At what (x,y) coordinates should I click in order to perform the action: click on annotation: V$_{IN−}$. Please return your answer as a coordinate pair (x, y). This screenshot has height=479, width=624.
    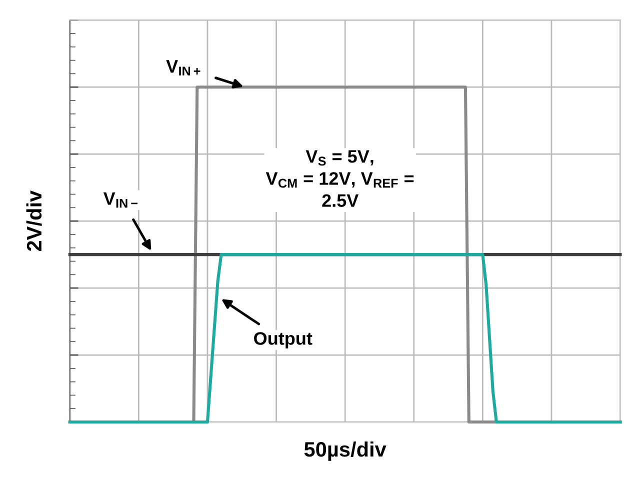
    Looking at the image, I should click on (120, 200).